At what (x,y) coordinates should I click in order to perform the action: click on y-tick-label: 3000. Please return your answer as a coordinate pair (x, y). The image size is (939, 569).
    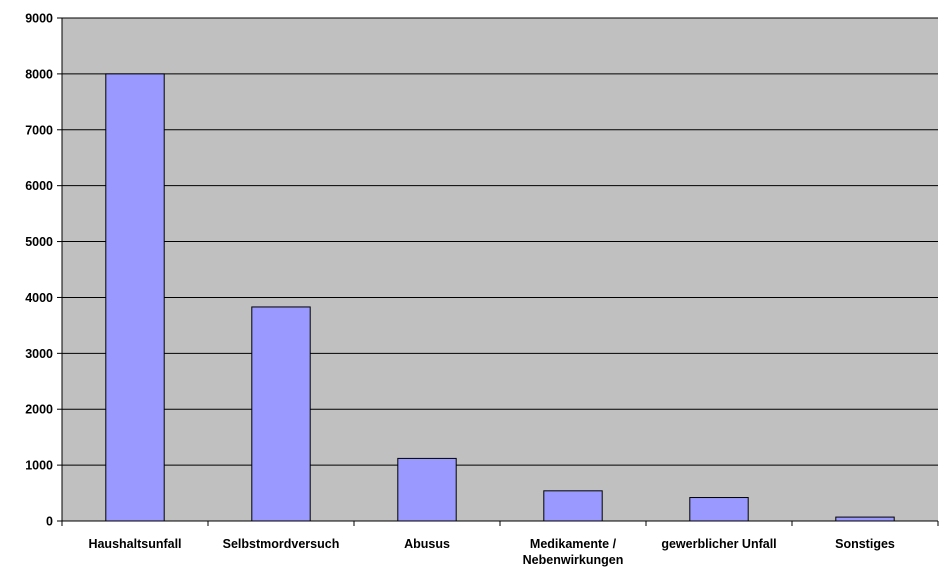
    Looking at the image, I should click on (39, 354).